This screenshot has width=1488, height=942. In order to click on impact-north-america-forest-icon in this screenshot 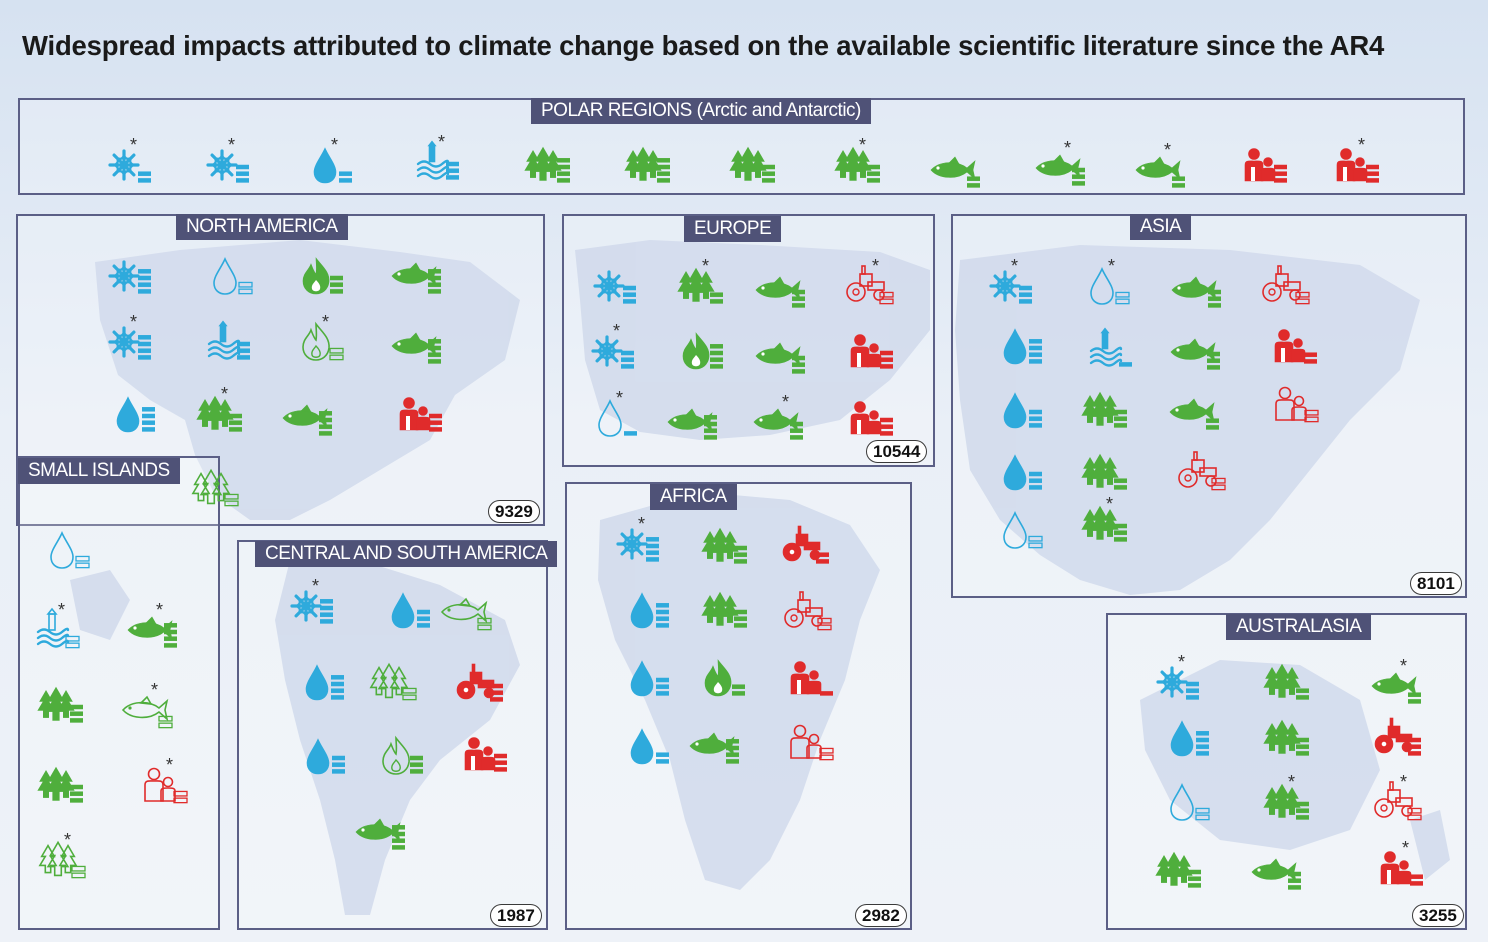, I will do `click(215, 487)`.